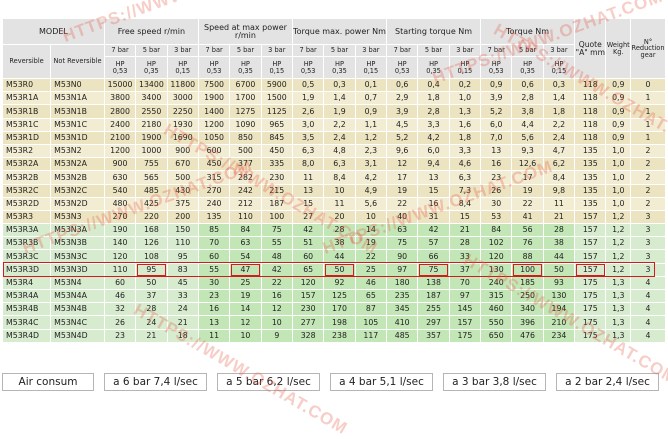 This screenshot has height=439, width=668. I want to click on value-cell: 12, so click(276, 309).